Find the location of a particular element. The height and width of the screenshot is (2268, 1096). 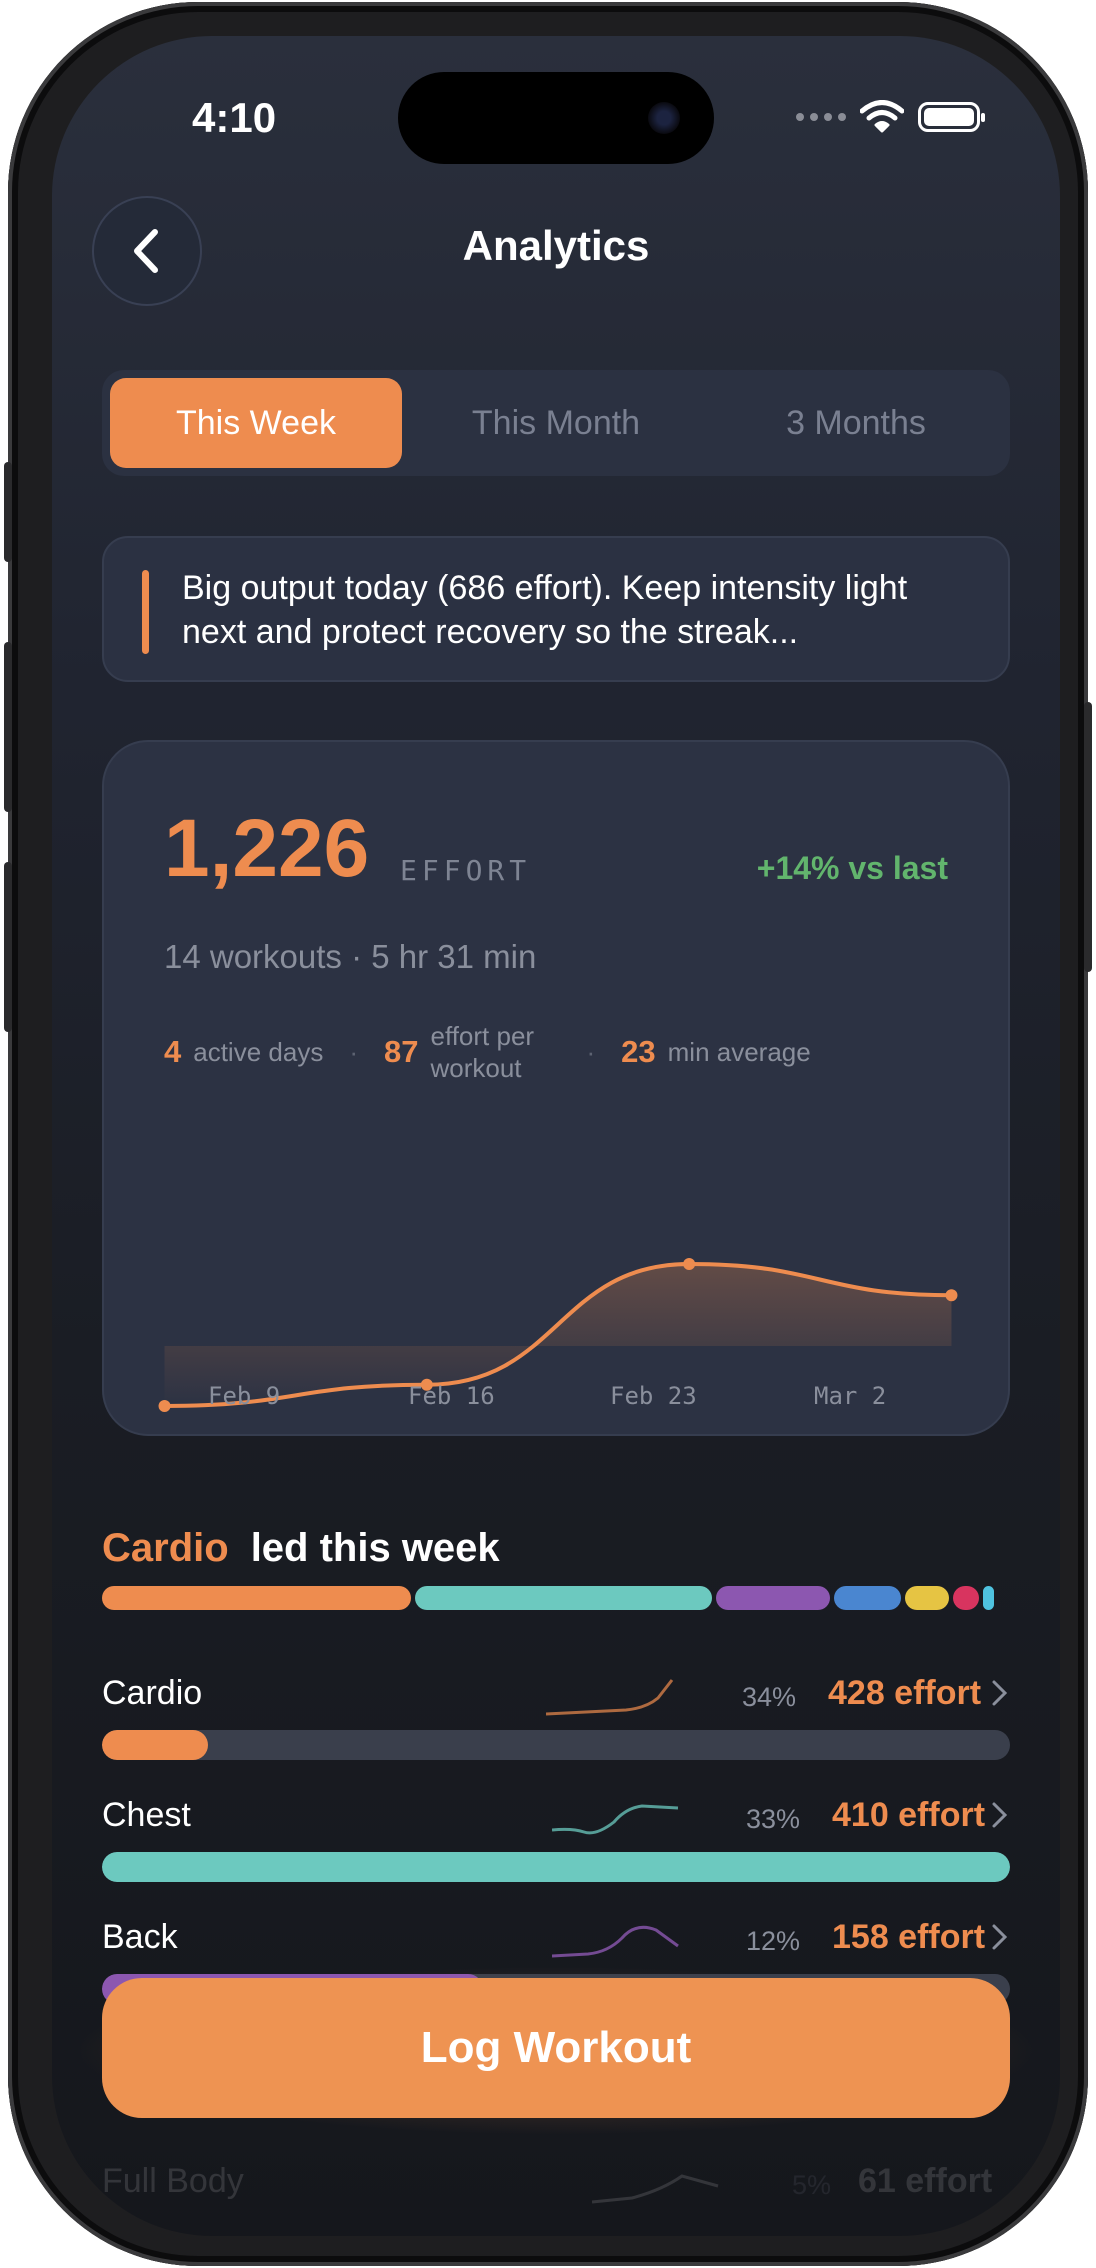

dynamic-island is located at coordinates (556, 118).